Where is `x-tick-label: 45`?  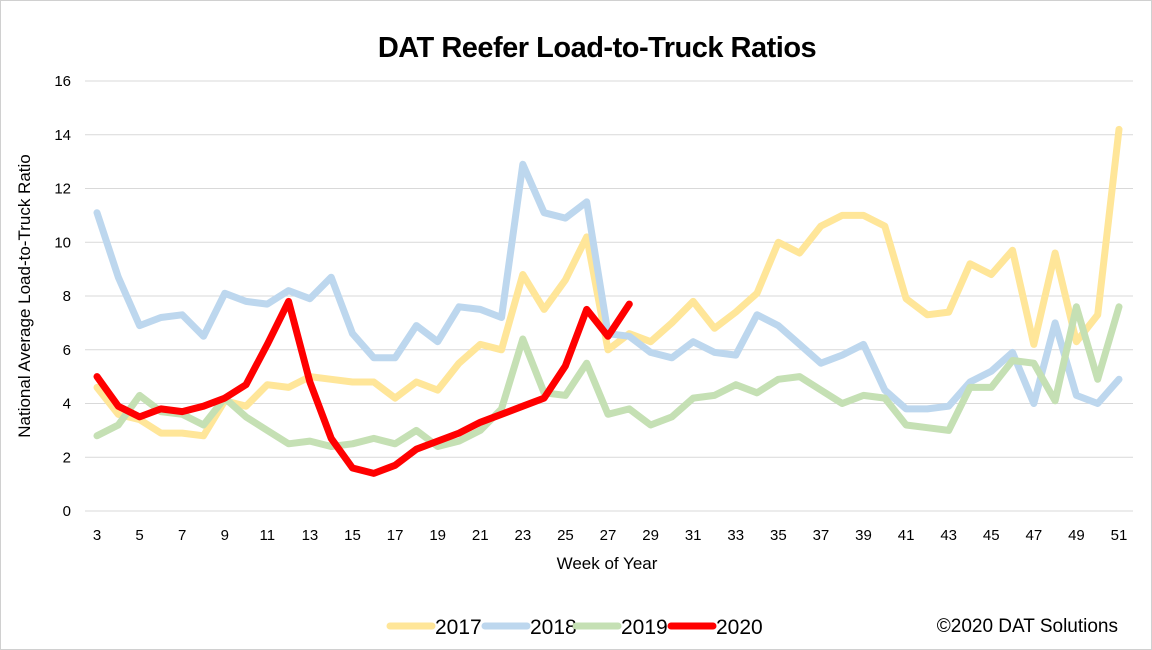 x-tick-label: 45 is located at coordinates (991, 535).